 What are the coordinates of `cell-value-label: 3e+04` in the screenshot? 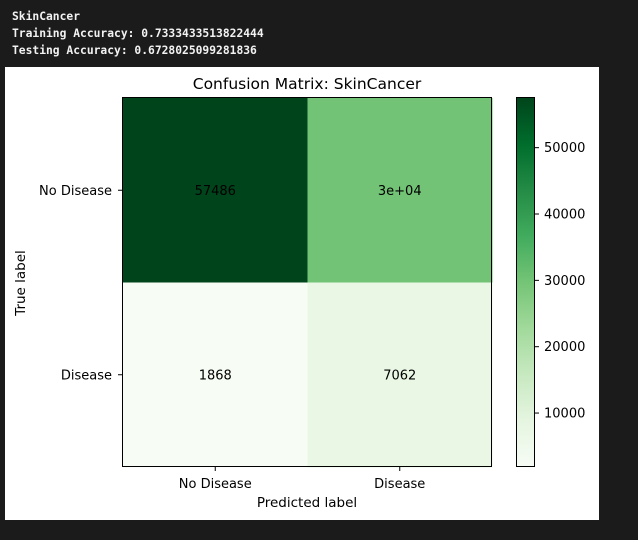 It's located at (400, 191).